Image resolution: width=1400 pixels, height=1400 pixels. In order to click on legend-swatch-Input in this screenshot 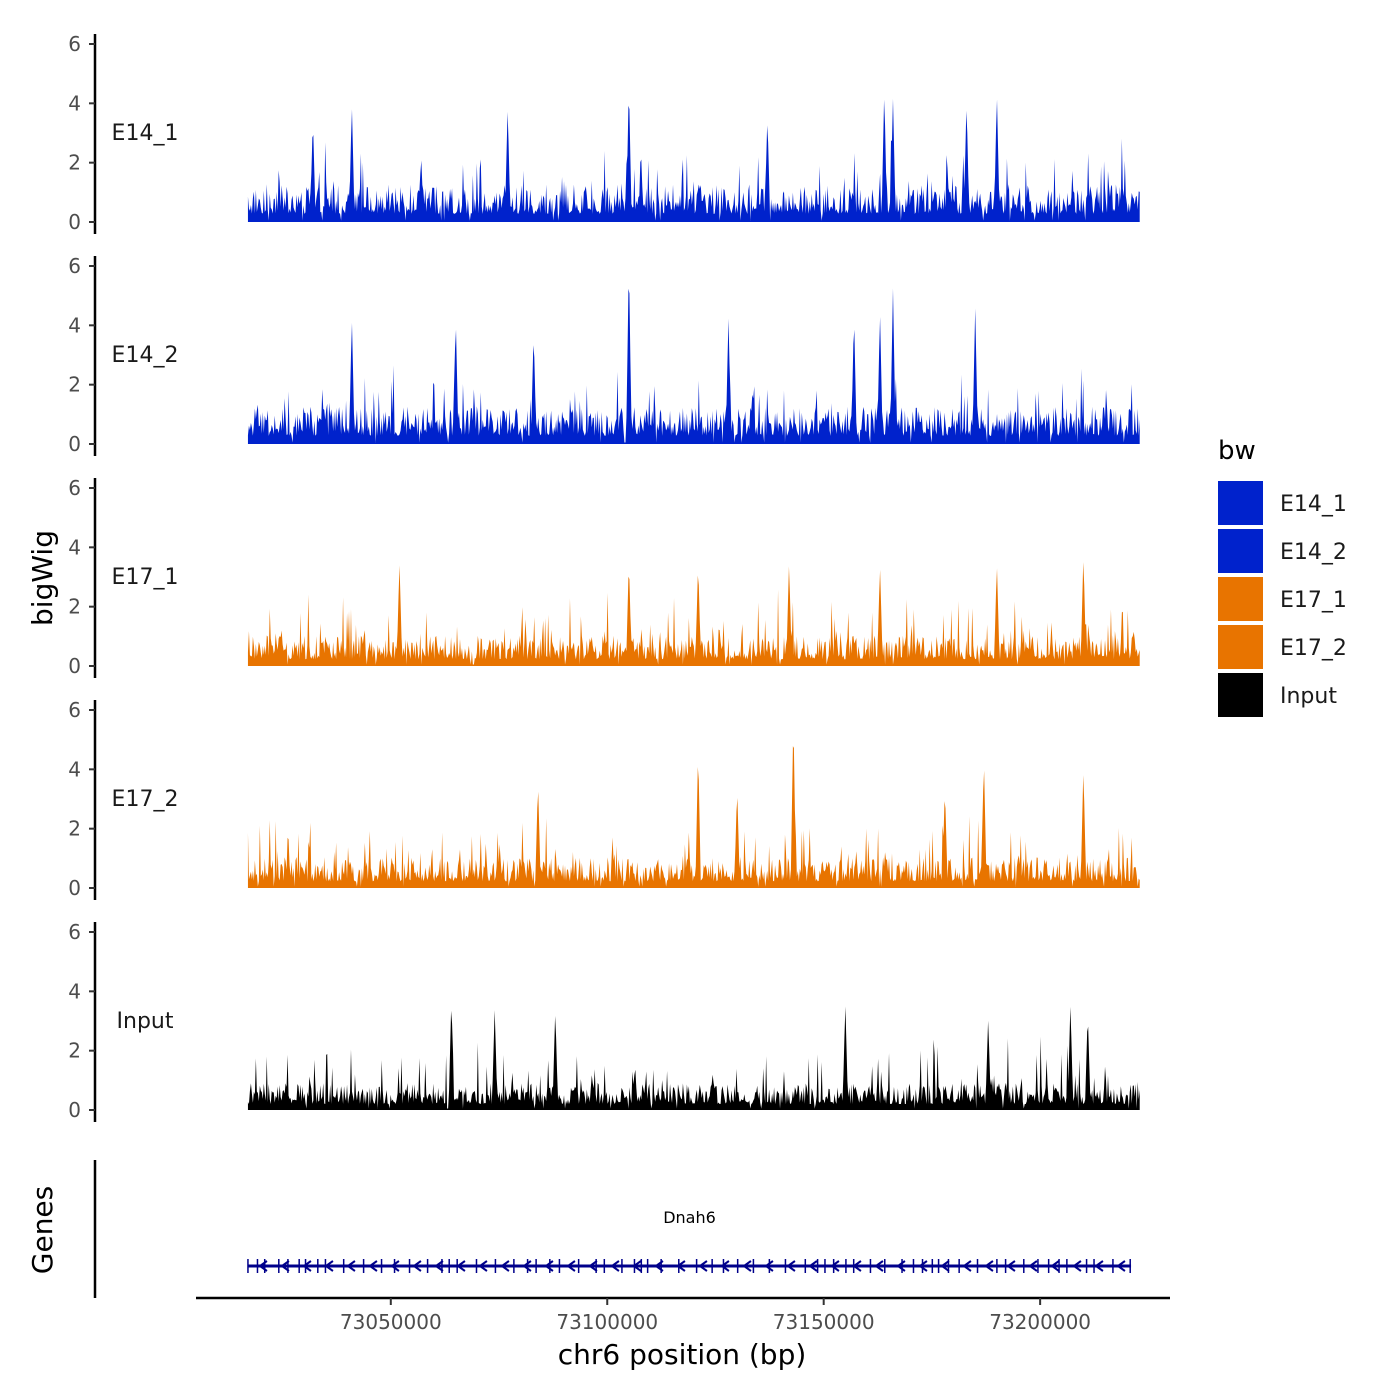, I will do `click(1240, 695)`.